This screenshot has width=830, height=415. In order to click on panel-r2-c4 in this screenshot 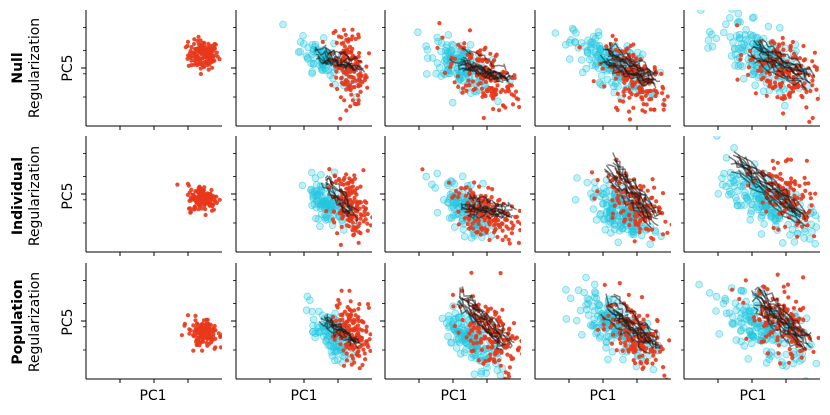, I will do `click(600, 196)`.